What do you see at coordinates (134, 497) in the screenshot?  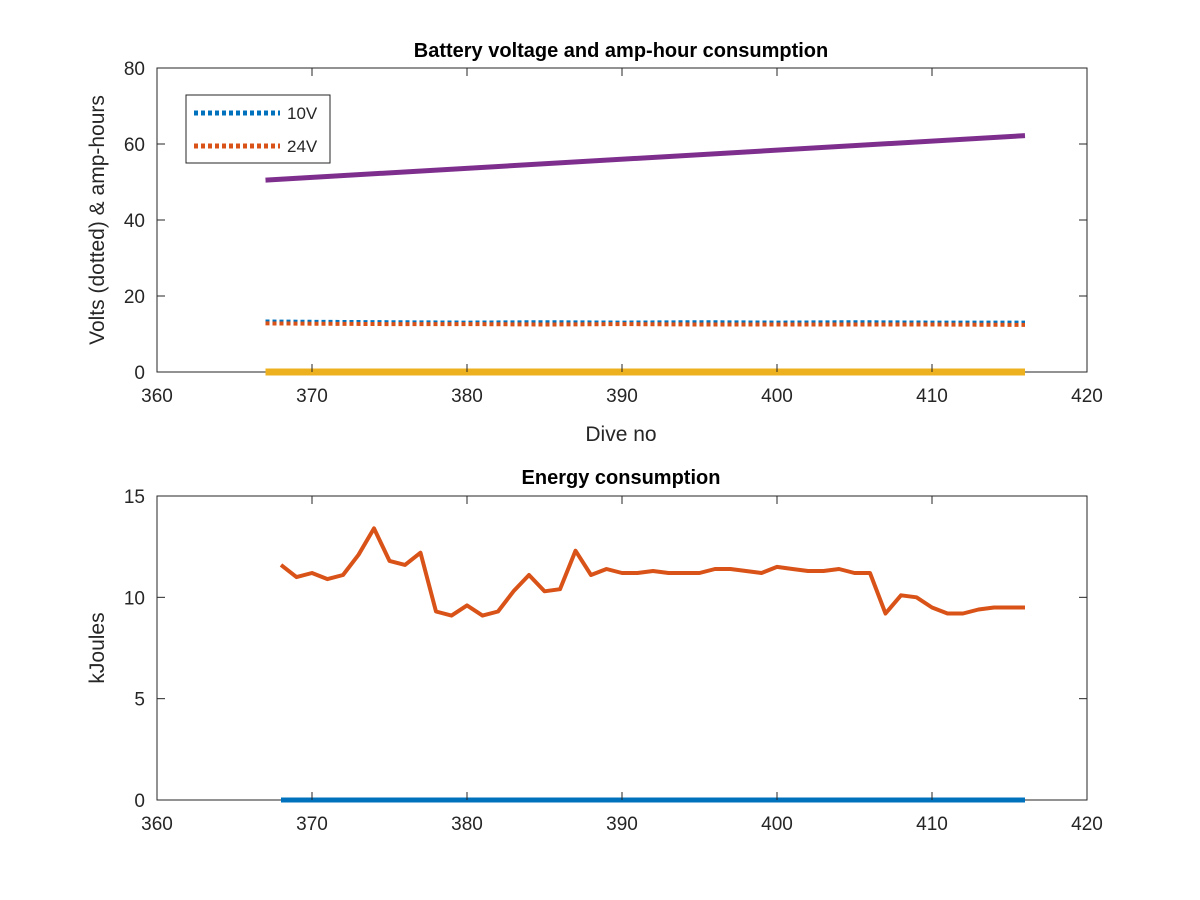 I see `y-tick-label: 15` at bounding box center [134, 497].